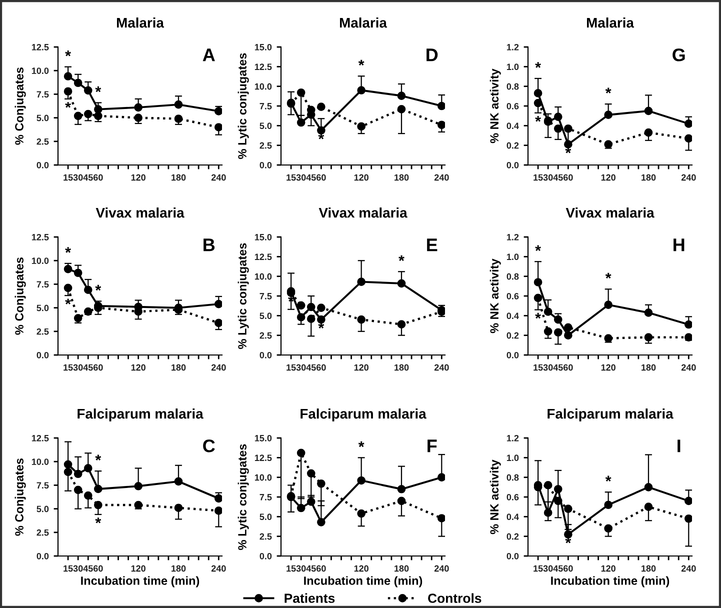 This screenshot has height=608, width=721. Describe the element at coordinates (301, 568) in the screenshot. I see `x-tick-label: 30` at that location.